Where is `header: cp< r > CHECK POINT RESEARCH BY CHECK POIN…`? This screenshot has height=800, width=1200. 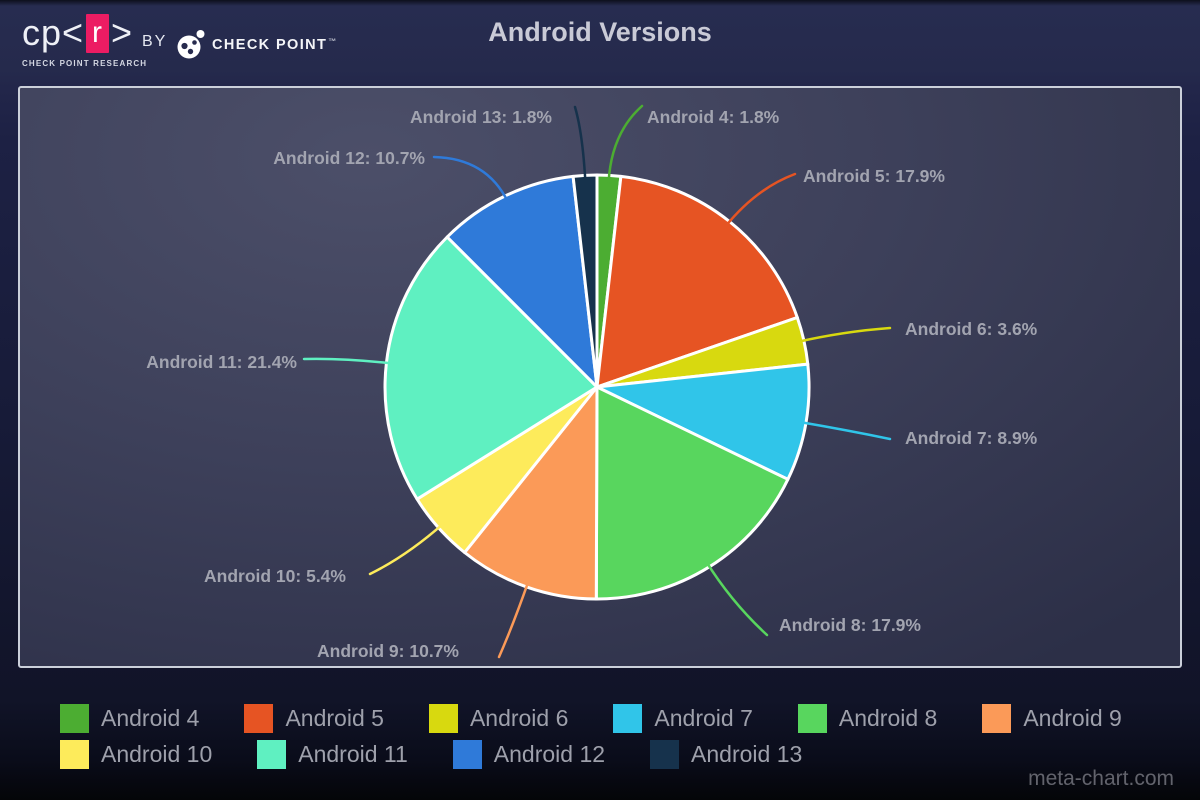
header: cp< r > CHECK POINT RESEARCH BY CHECK POIN… is located at coordinates (600, 43).